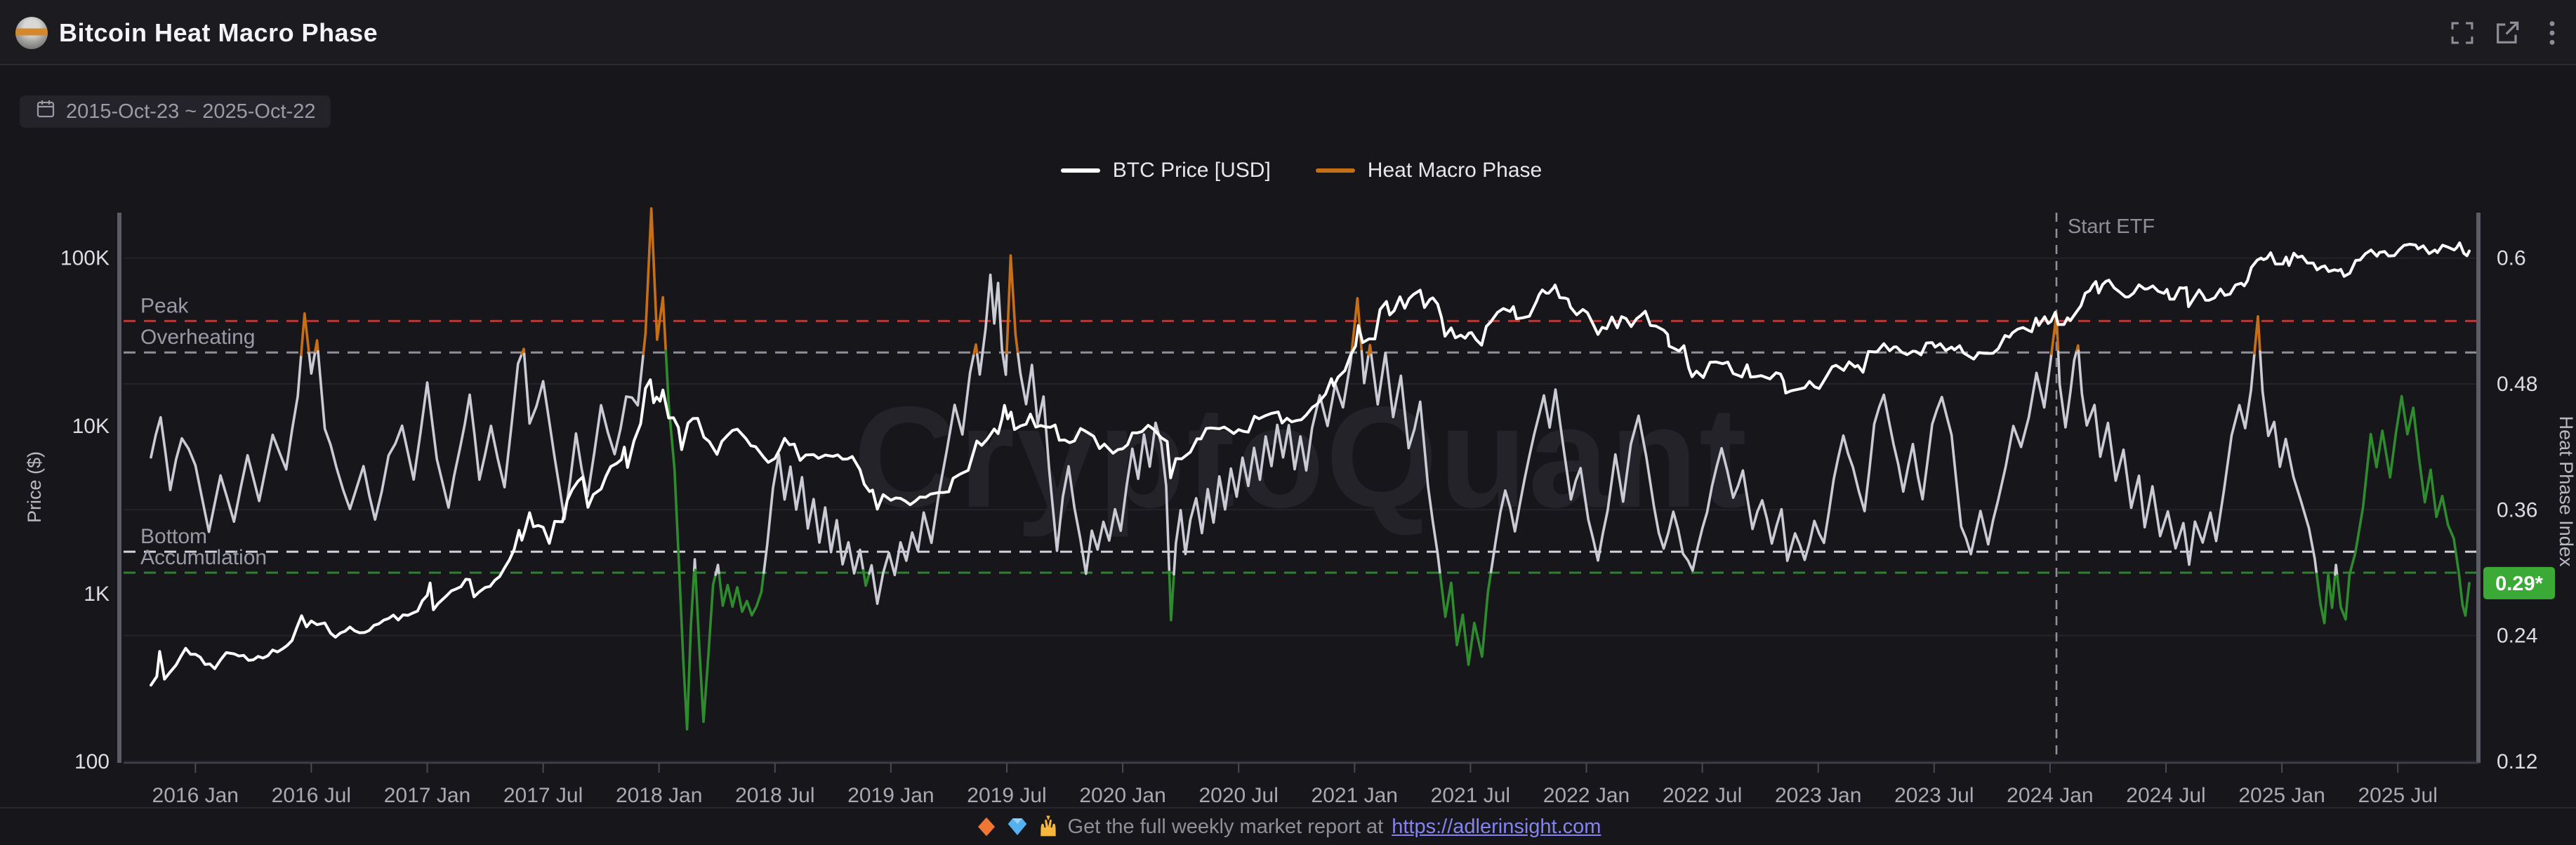  Describe the element at coordinates (1238, 795) in the screenshot. I see `x-tick-label: 2020 Jul` at that location.